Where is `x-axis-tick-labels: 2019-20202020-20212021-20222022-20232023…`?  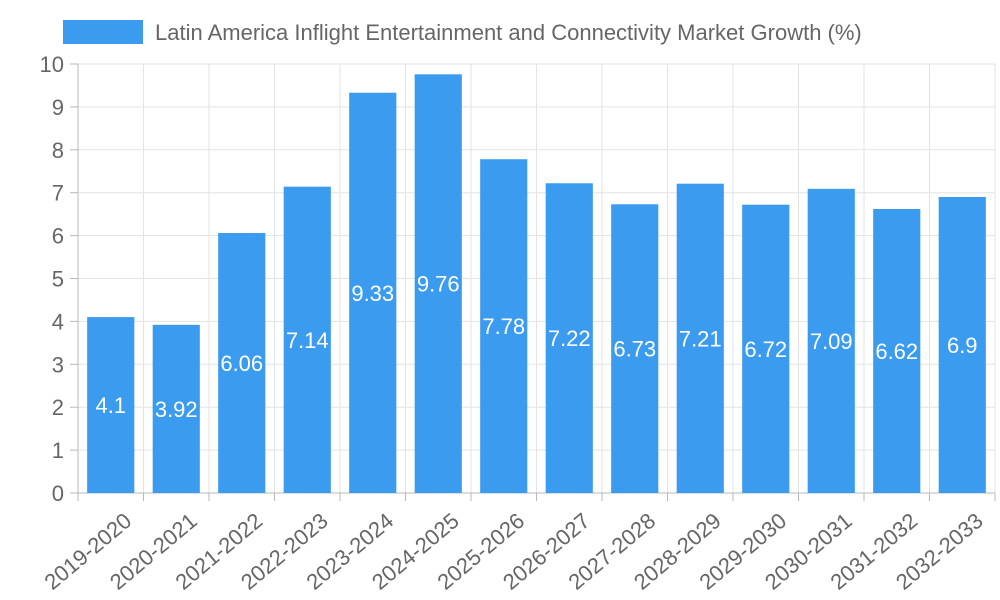 x-axis-tick-labels: 2019-20202020-20212021-20222022-20232023… is located at coordinates (514, 551).